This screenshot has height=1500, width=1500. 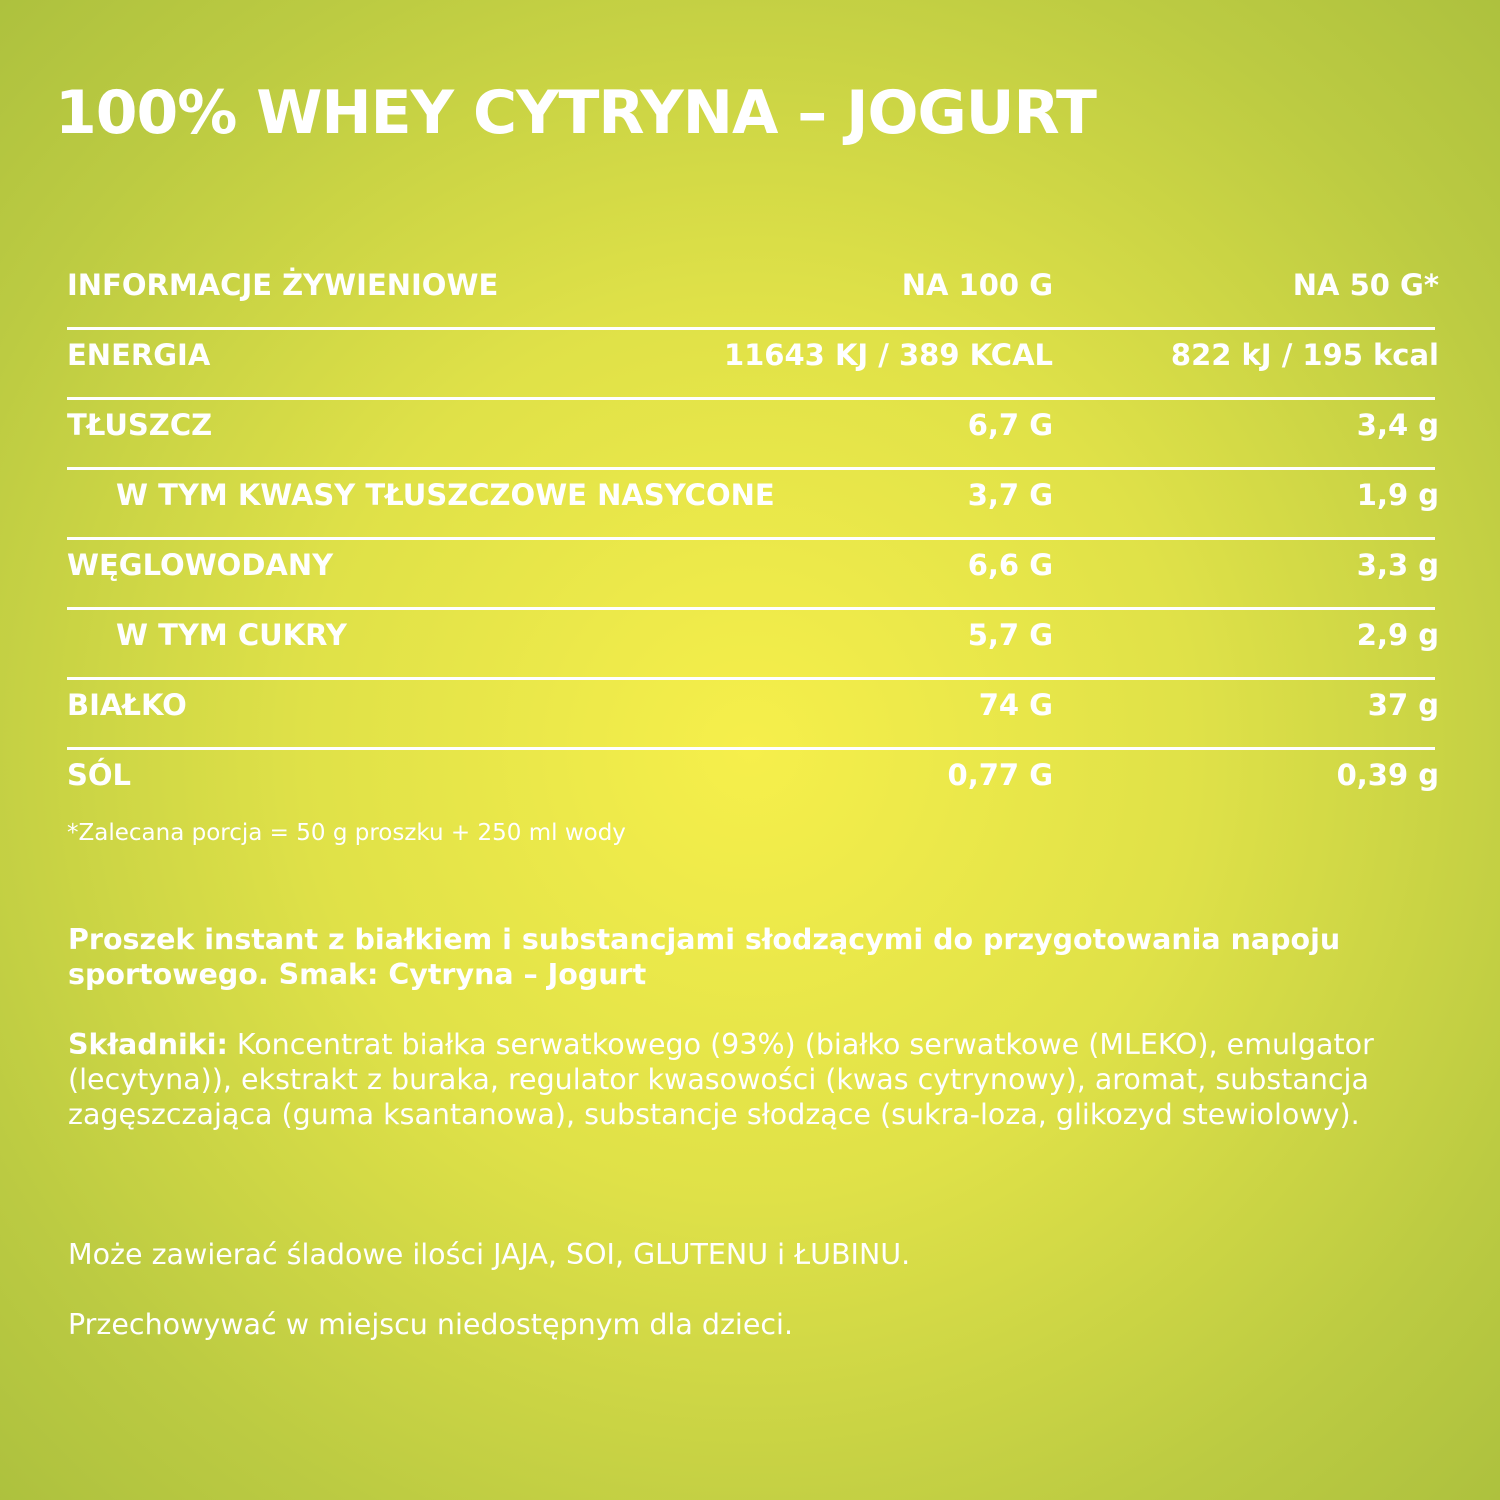 I want to click on nutrient-label: SÓL, so click(x=99, y=775).